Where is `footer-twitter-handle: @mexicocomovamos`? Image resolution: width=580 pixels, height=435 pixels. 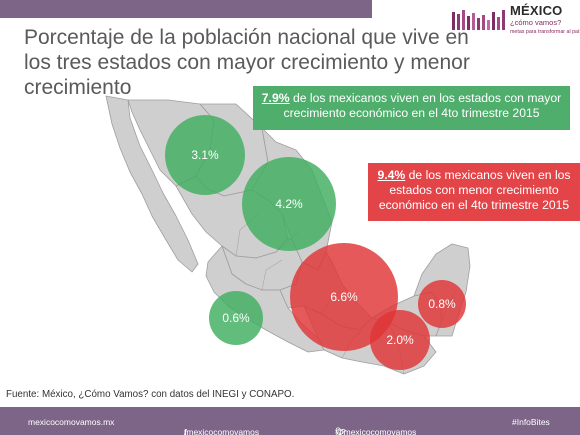
footer-twitter-handle: @mexicocomovamos is located at coordinates (376, 431).